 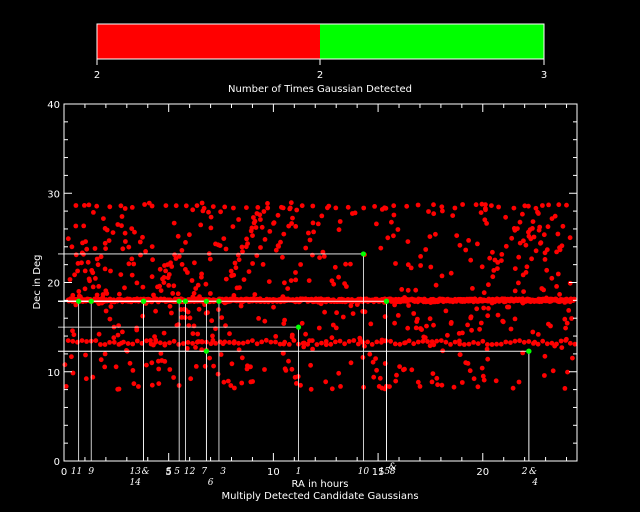 I want to click on y-tick-label: 10, so click(x=53, y=373).